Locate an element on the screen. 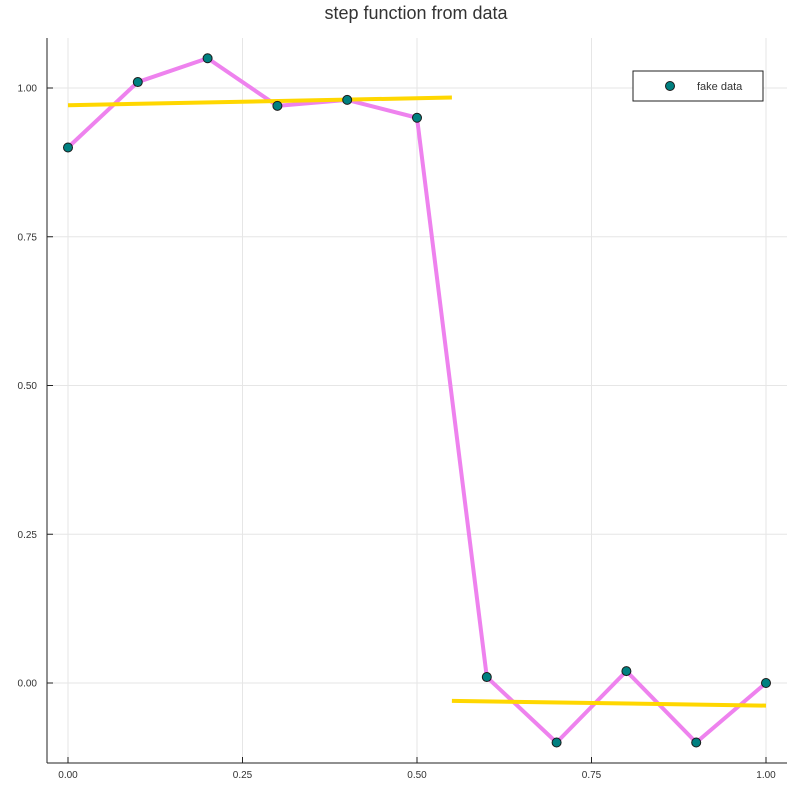 The height and width of the screenshot is (800, 799). legend-label: fake data is located at coordinates (720, 87).